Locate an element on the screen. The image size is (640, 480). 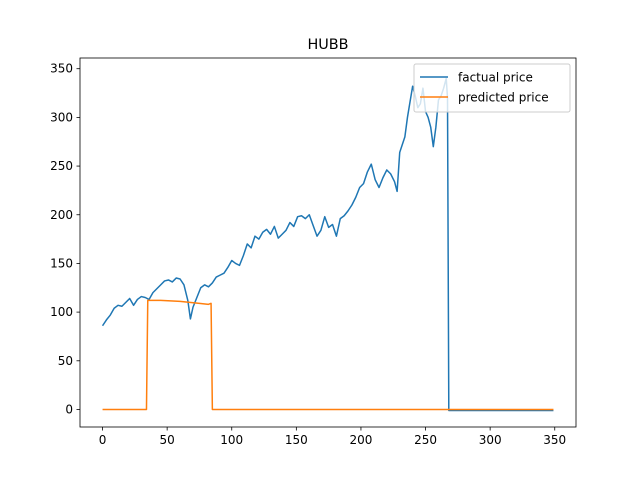
chart-title: HUBB is located at coordinates (327, 45).